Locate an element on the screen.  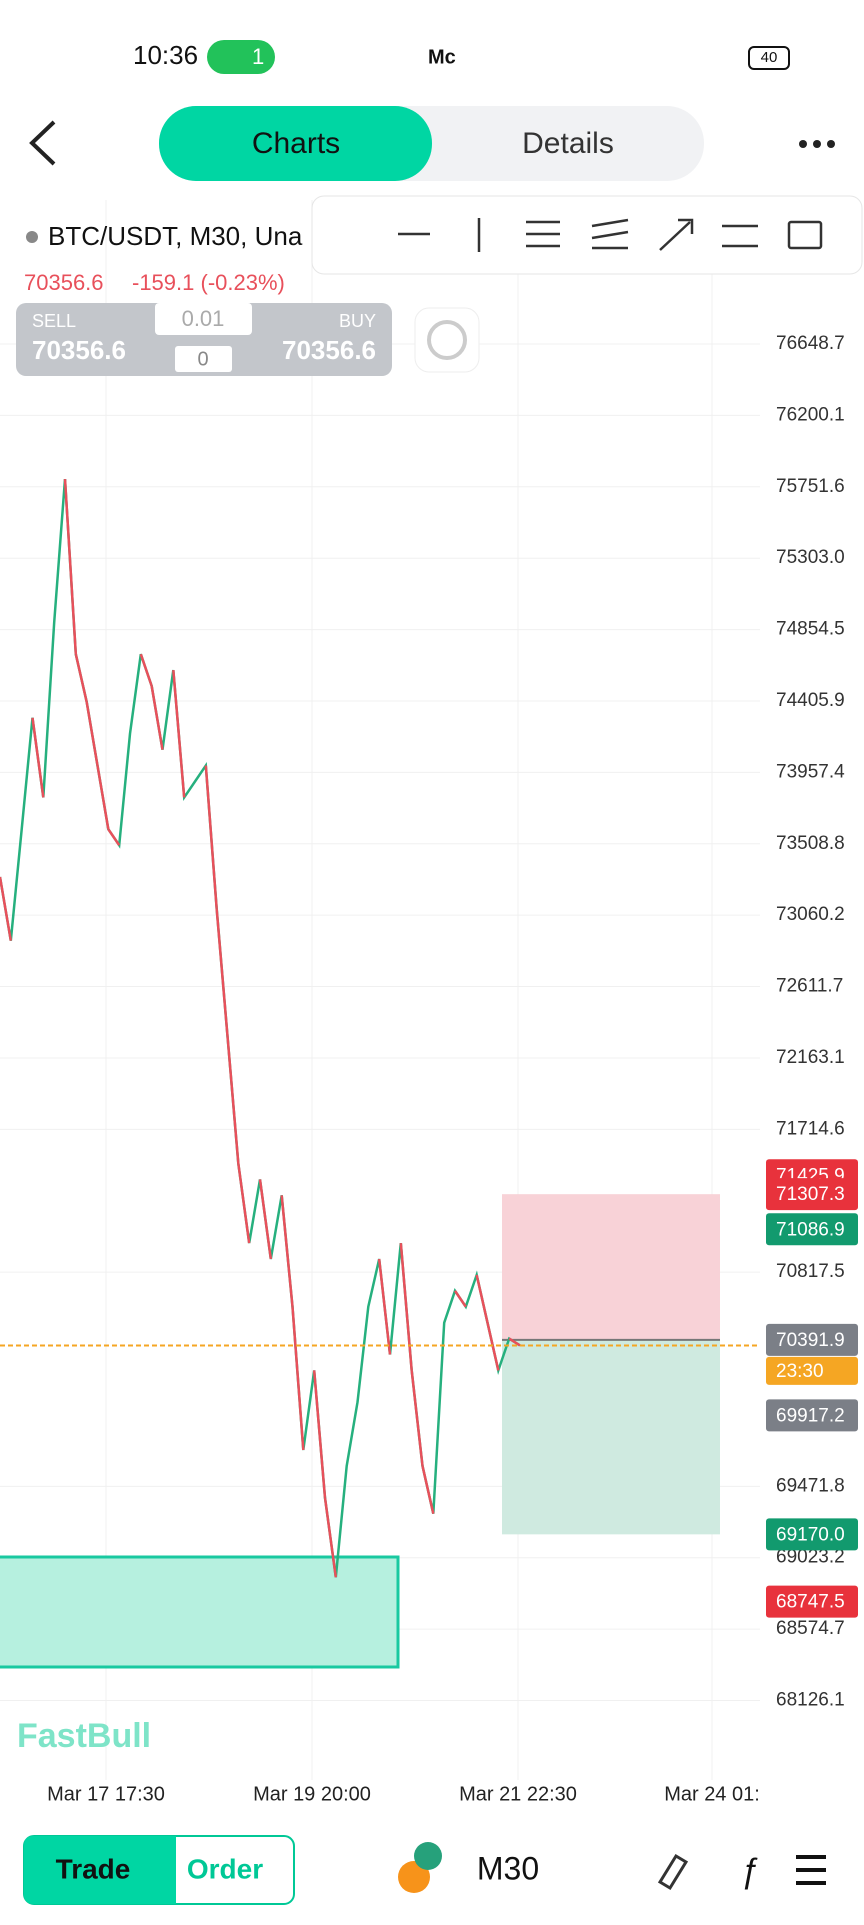
buy-price: 70356.6 is located at coordinates (329, 350).